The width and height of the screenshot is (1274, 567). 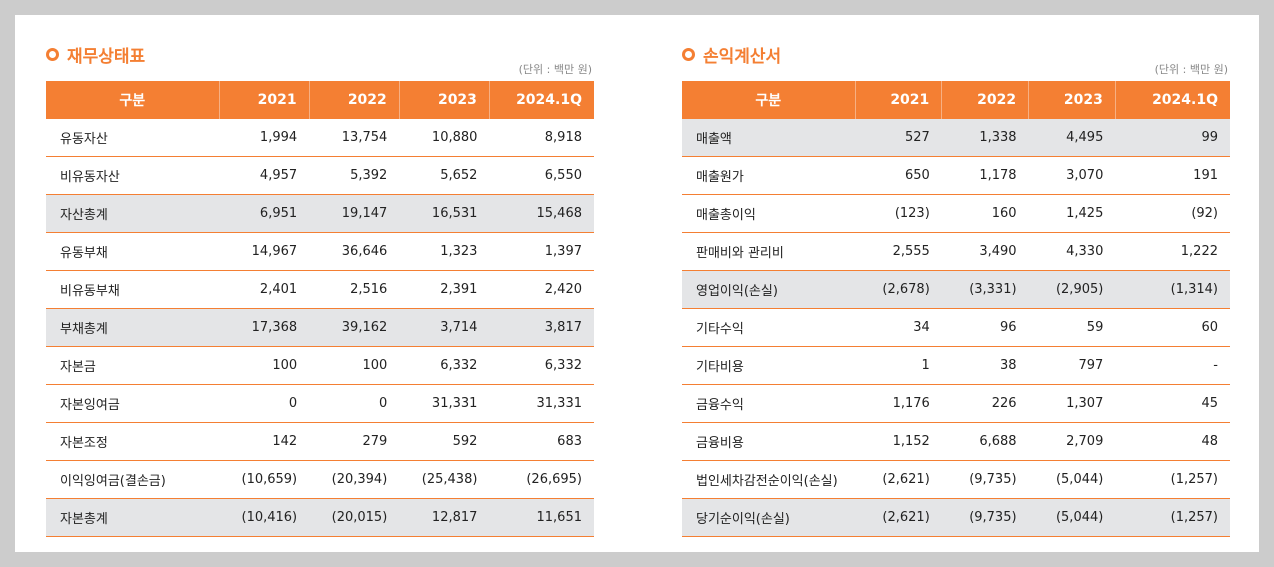 I want to click on cell-value: 527, so click(x=898, y=138).